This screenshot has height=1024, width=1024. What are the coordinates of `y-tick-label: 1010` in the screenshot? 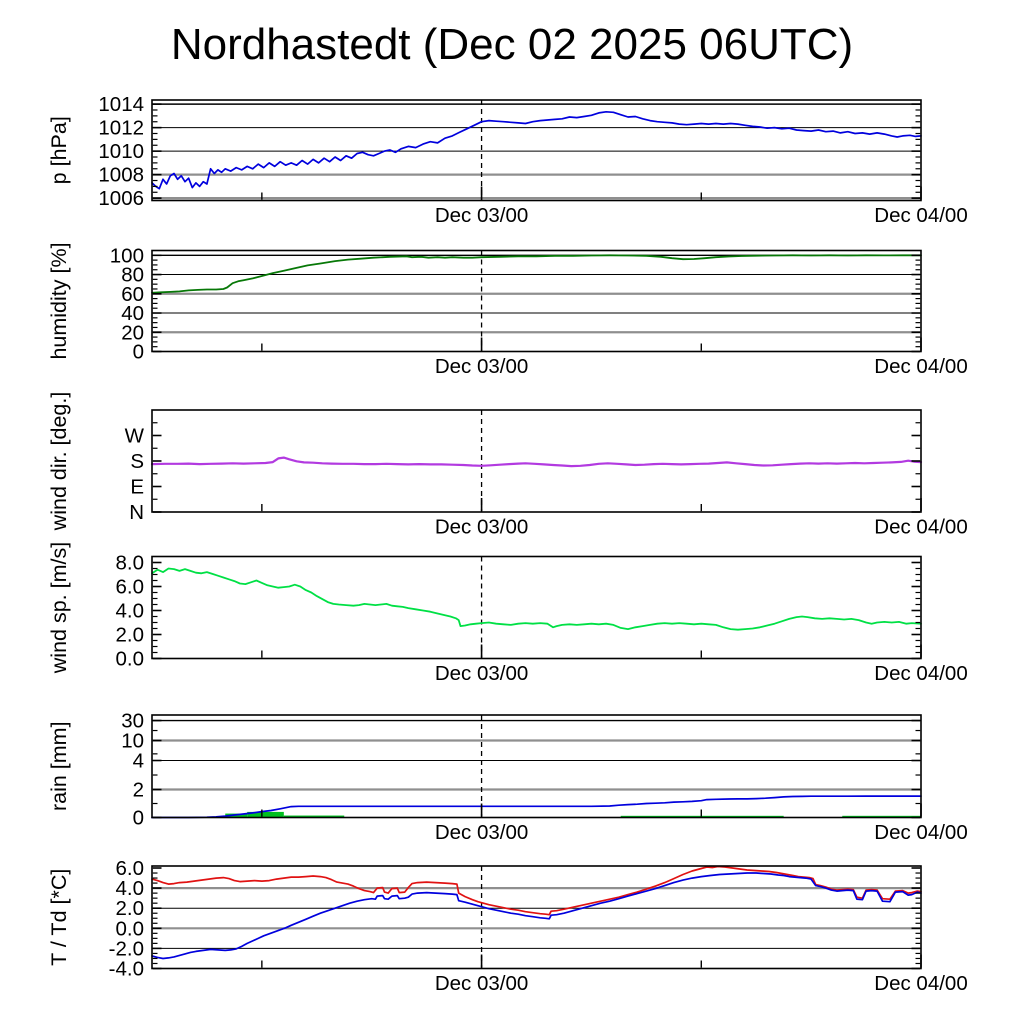 It's located at (121, 151).